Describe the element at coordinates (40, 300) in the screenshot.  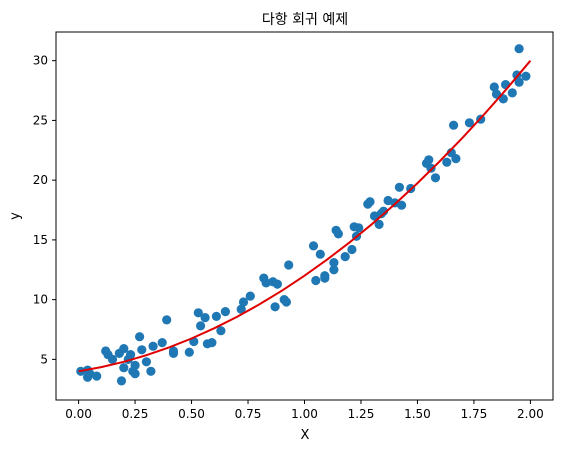
I see `y-tick-label: 10` at that location.